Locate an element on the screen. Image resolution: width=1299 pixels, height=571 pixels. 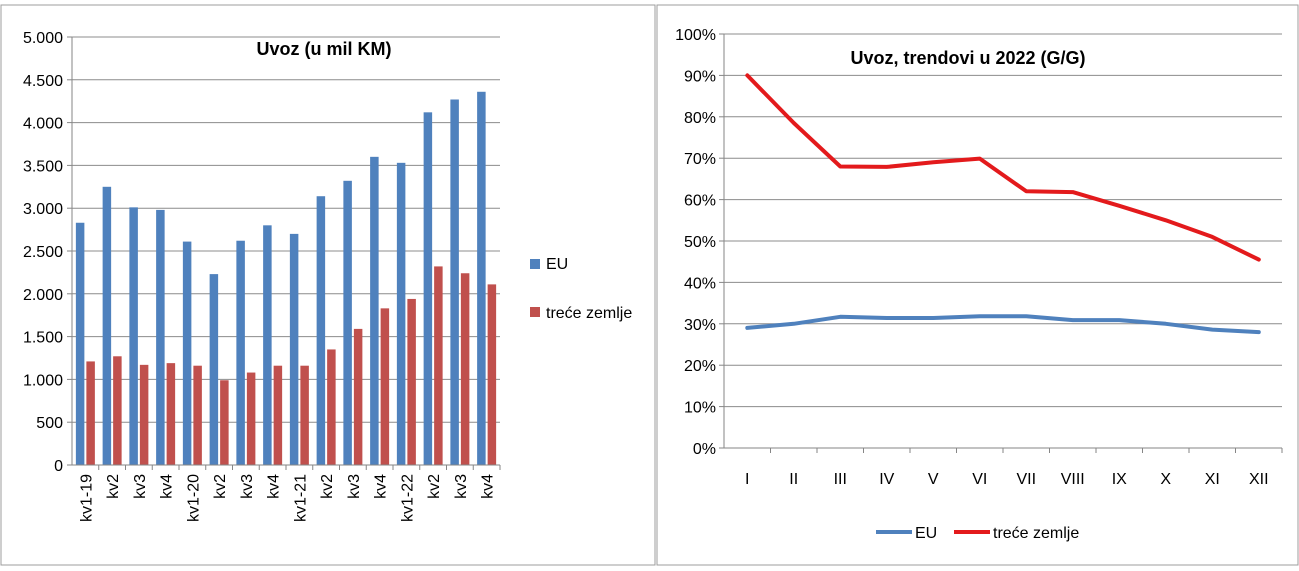
chart1-legend-swatch-eu is located at coordinates (535, 264).